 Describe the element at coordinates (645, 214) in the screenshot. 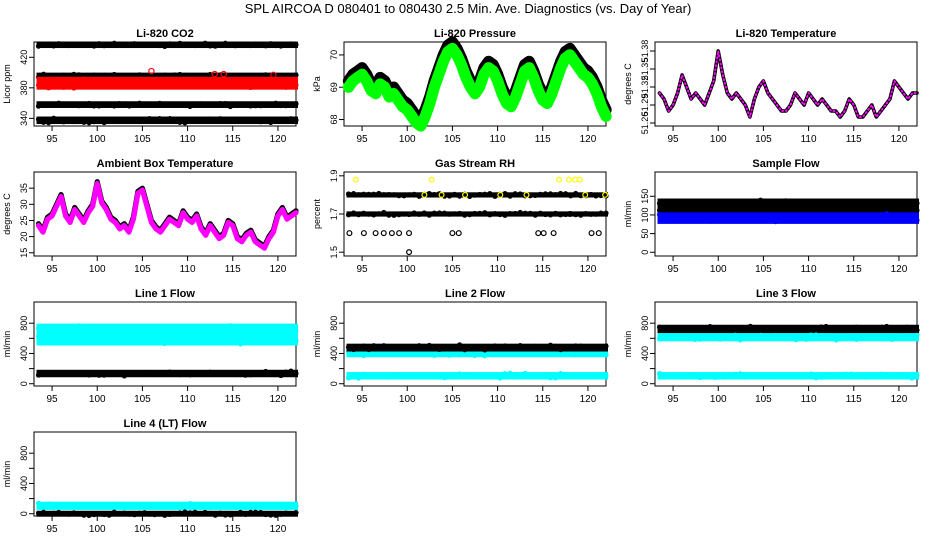

I see `y-tick-label: 100` at that location.